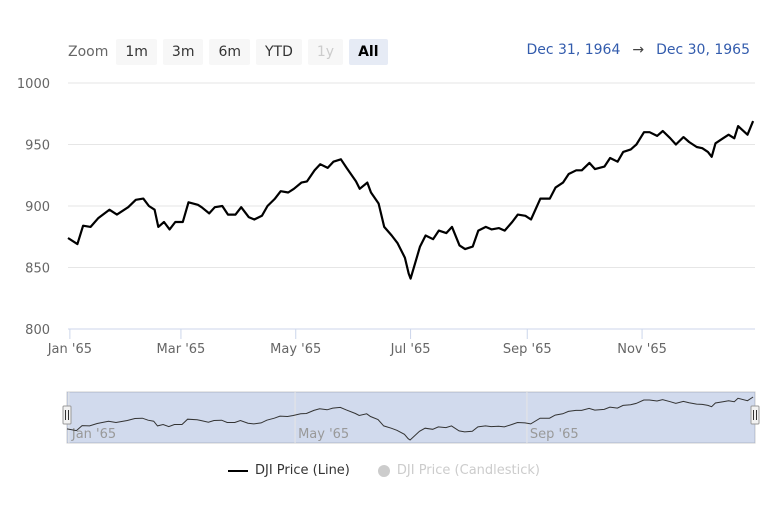  I want to click on legend: DJI Price (Line) DJI Price (Candlestick), so click(384, 470).